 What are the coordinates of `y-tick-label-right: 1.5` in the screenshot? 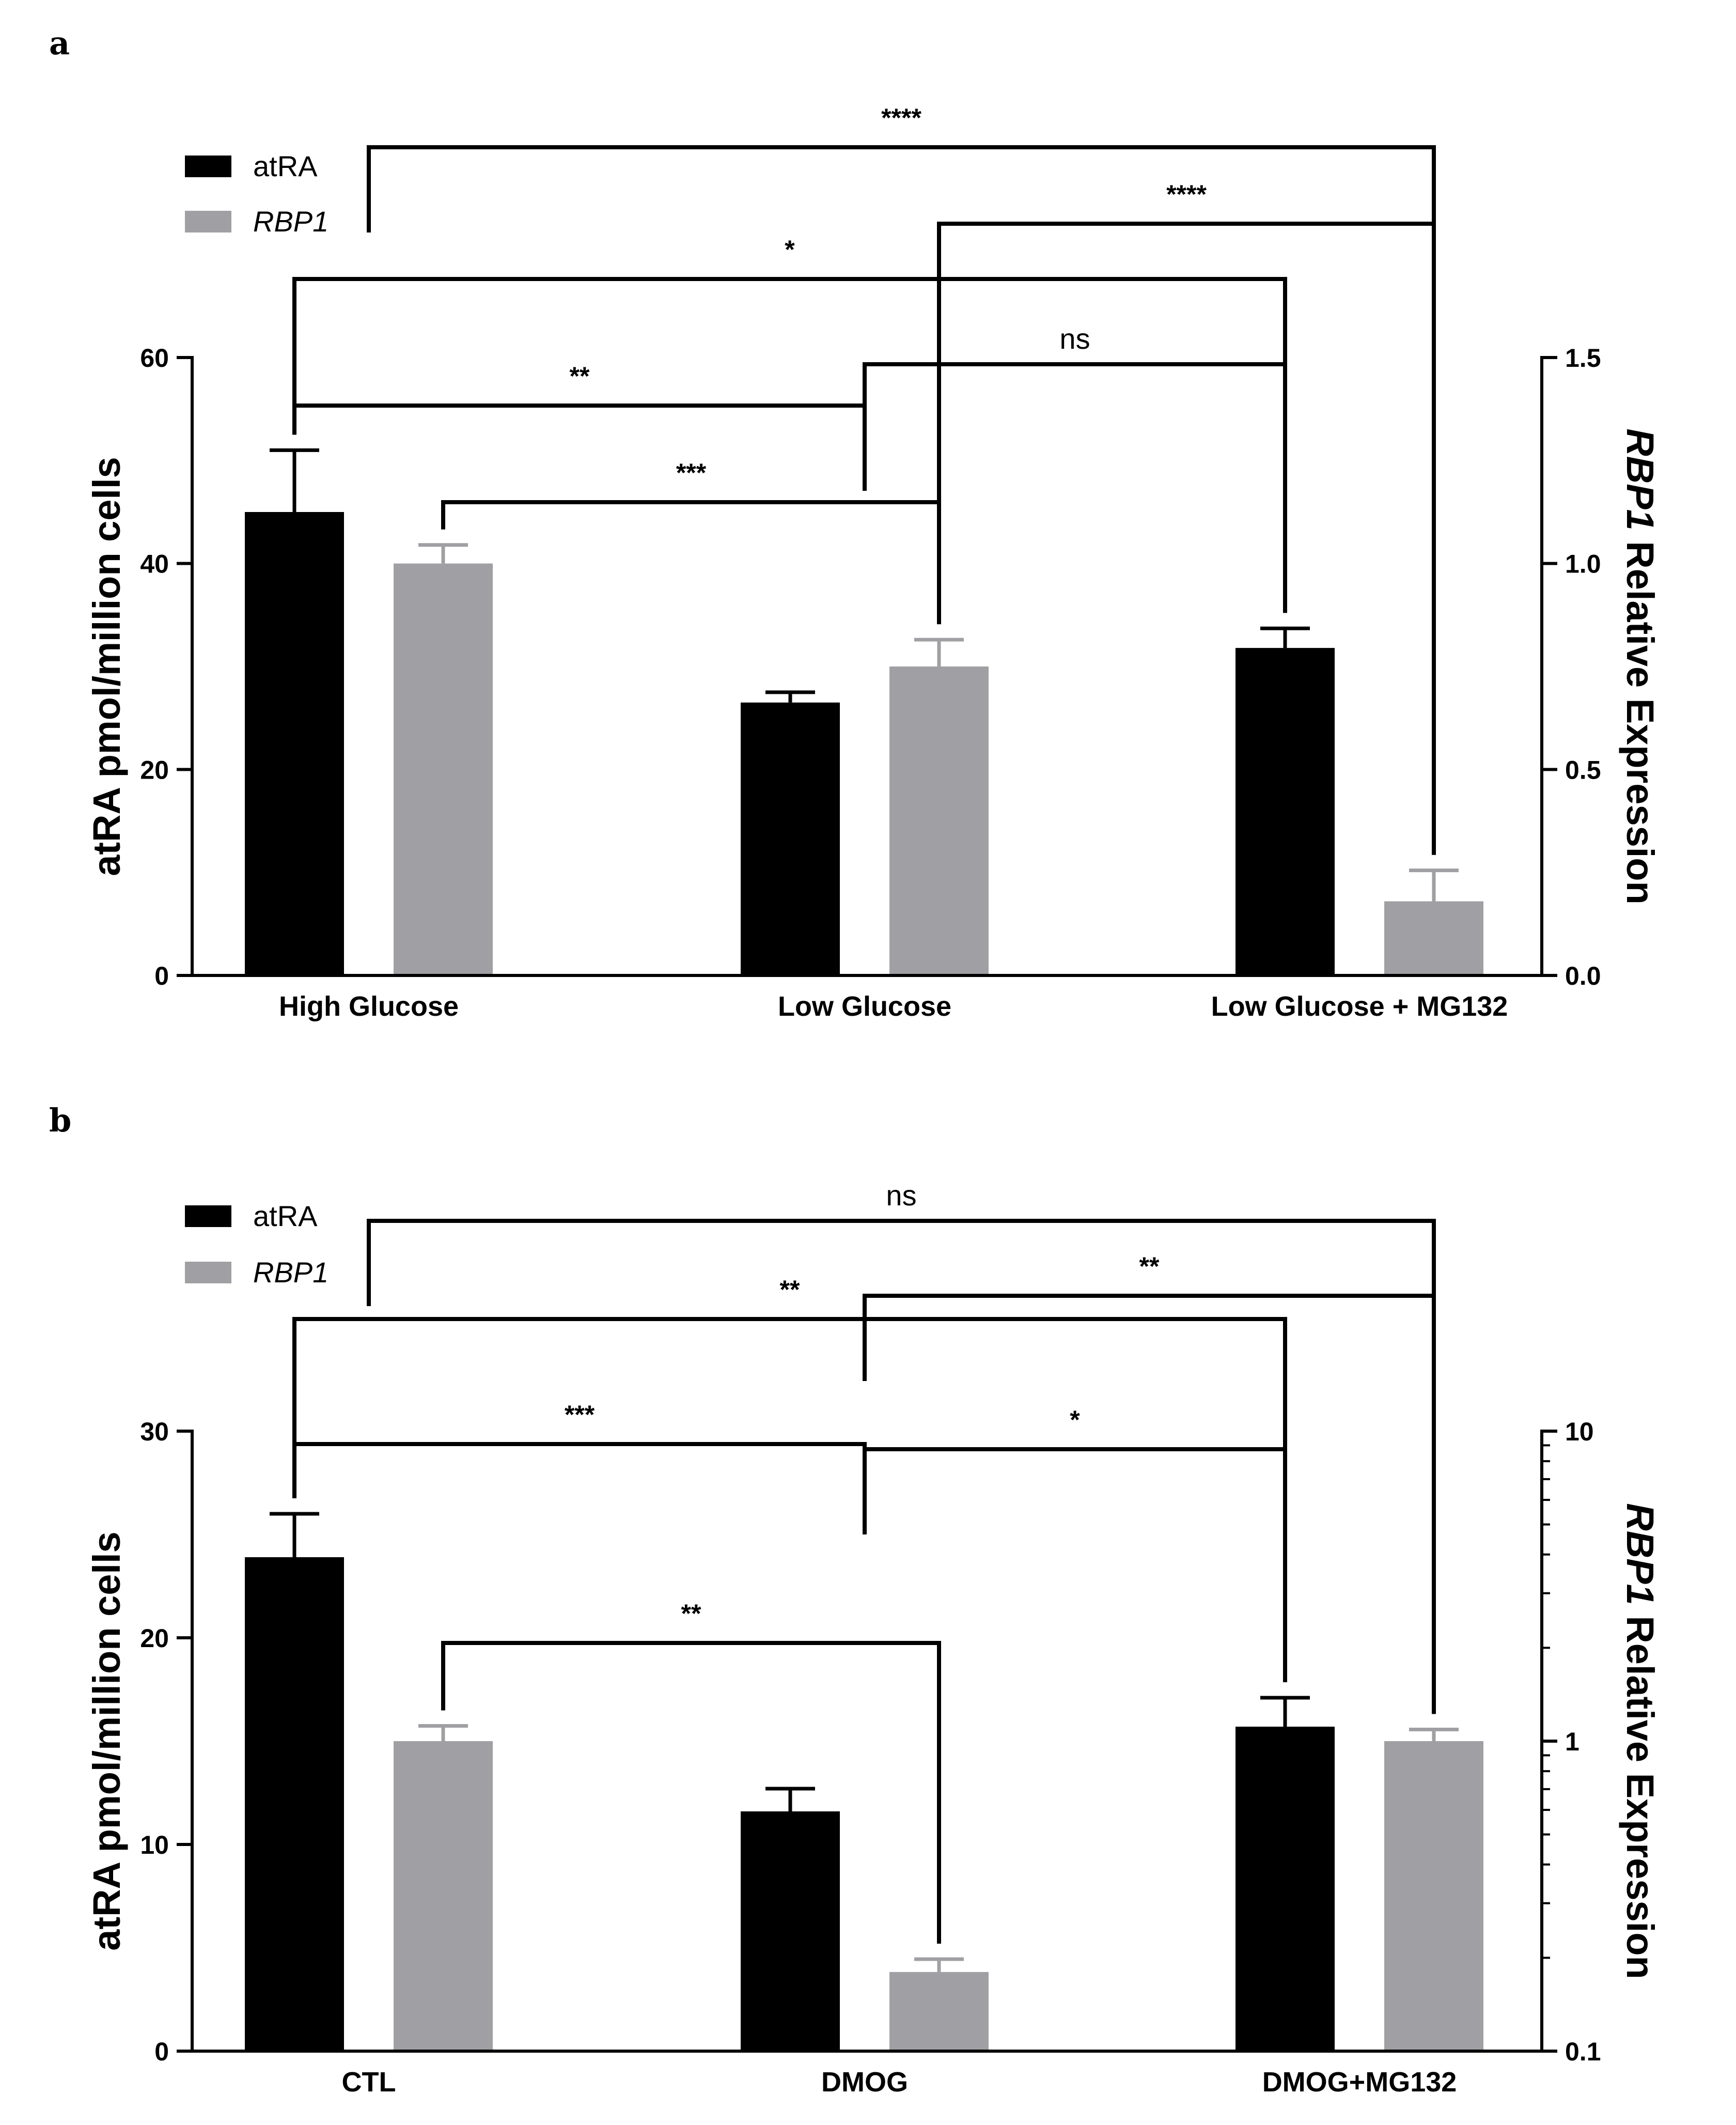 It's located at (1583, 358).